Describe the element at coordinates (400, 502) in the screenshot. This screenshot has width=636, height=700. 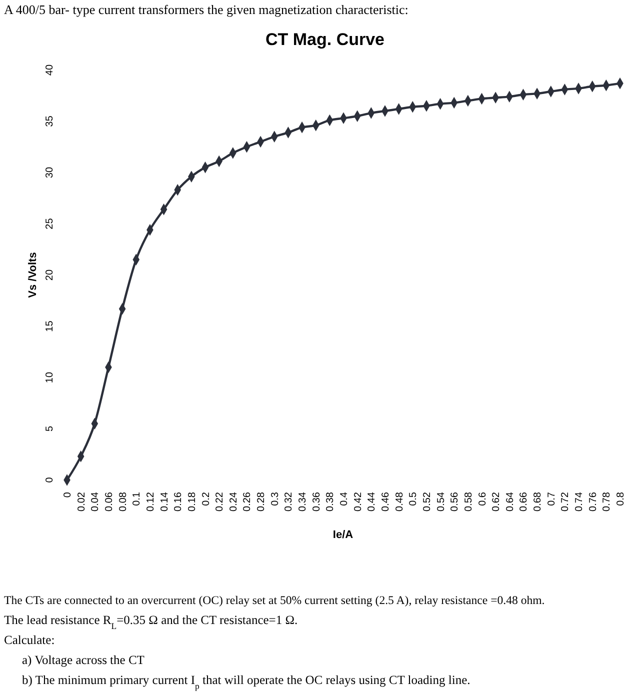
I see `x-tick-label: 0.48` at that location.